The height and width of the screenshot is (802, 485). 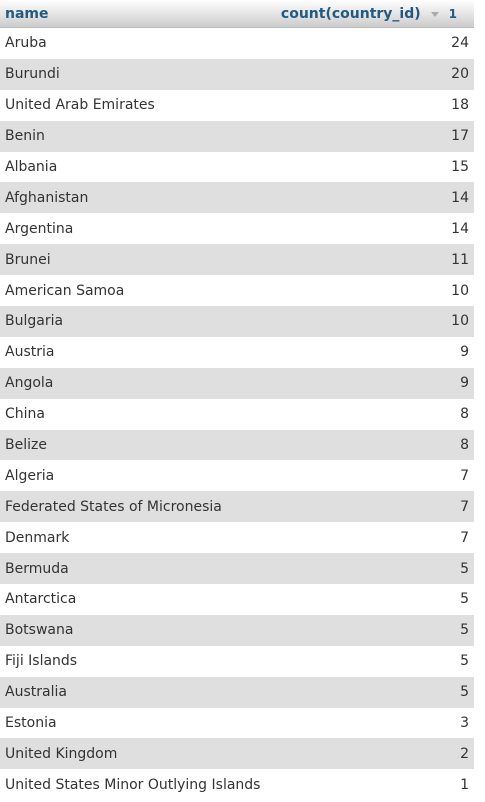 I want to click on table-row: Australia 5, so click(x=237, y=692).